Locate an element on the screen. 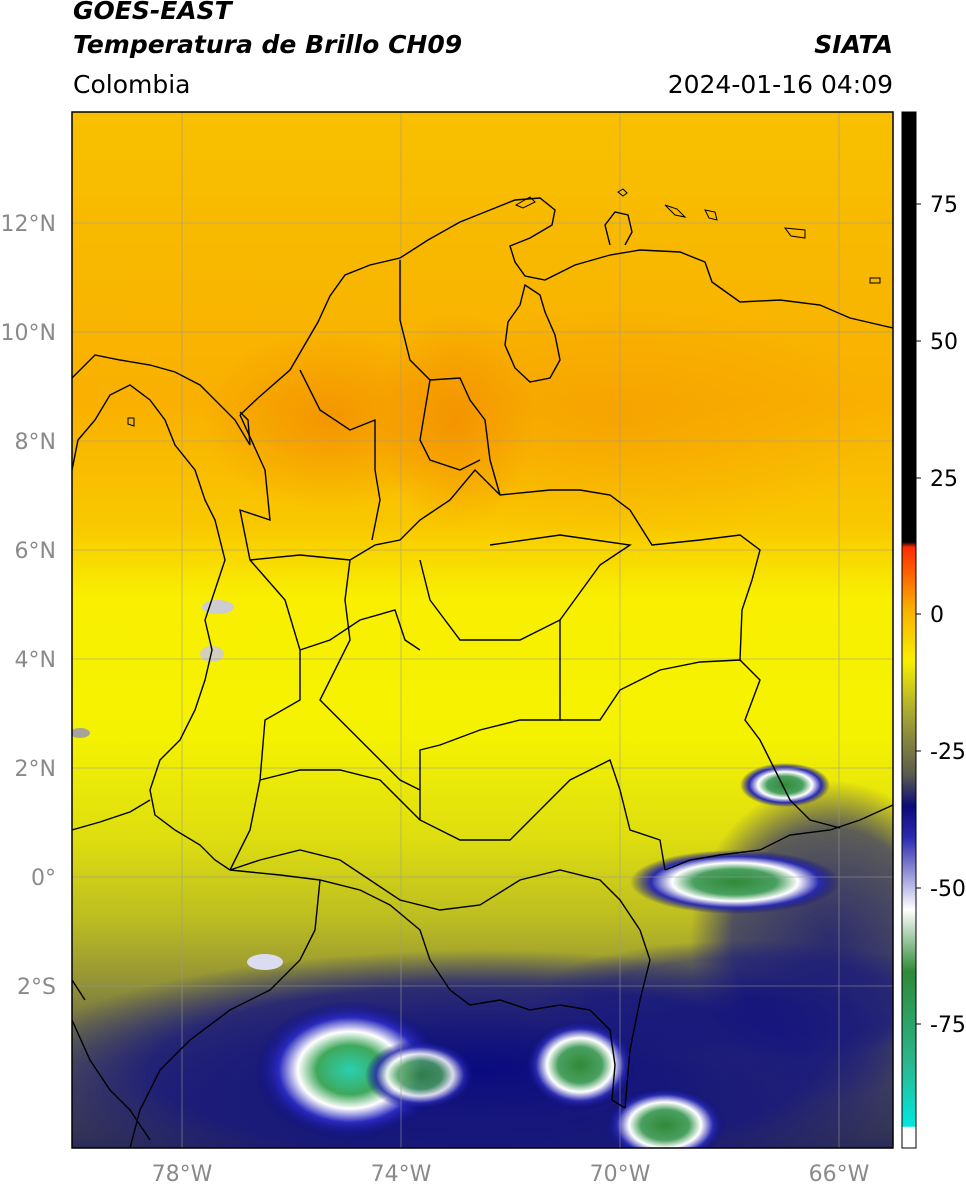 The image size is (966, 1190). lon-label-74w: 74°W is located at coordinates (401, 1174).